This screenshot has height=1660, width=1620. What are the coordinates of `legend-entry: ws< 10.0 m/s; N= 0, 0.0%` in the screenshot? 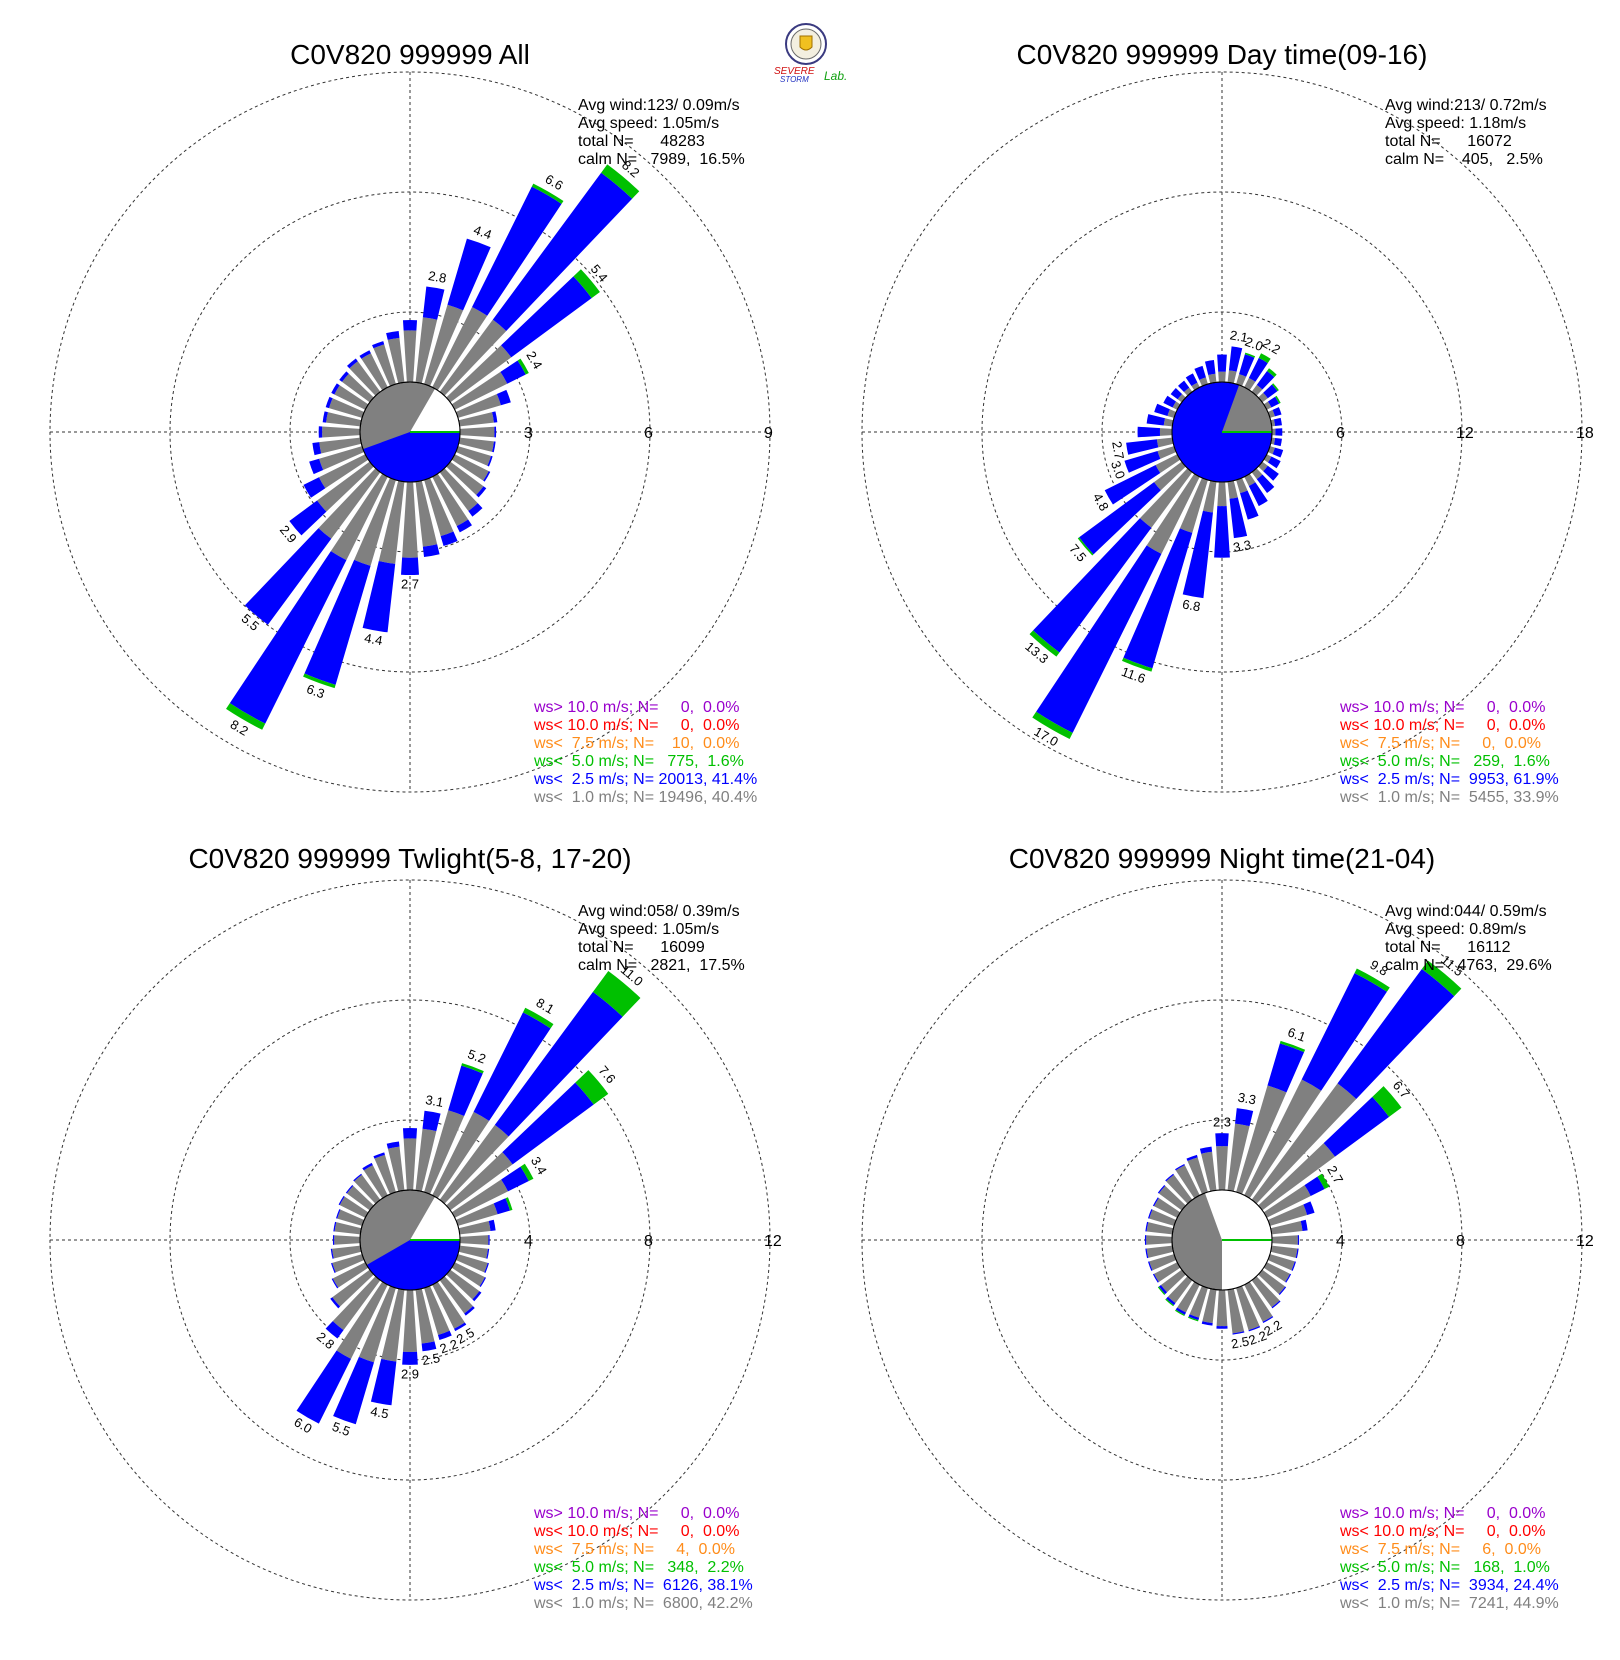 It's located at (636, 1531).